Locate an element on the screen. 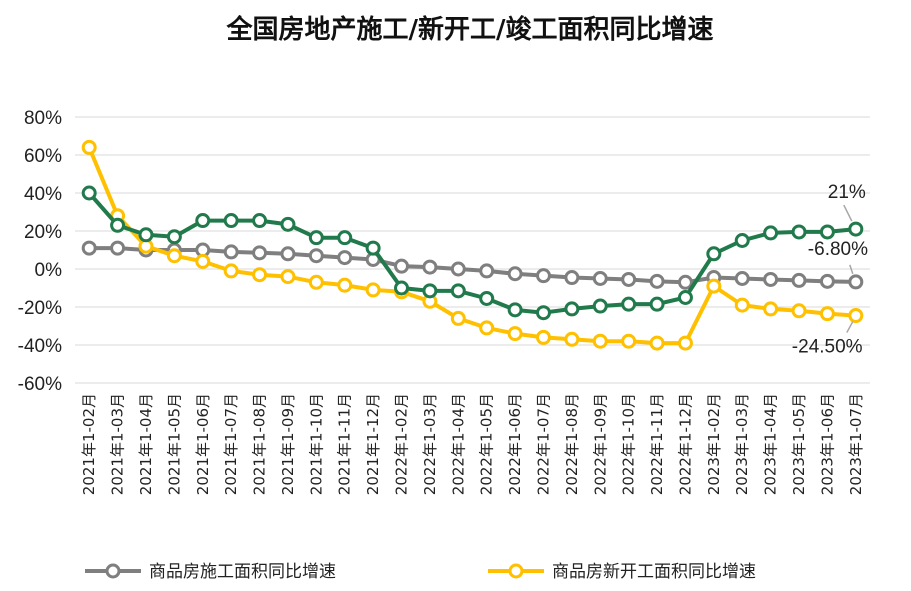 The height and width of the screenshot is (591, 911). x-tick-label: 2022年1-10月 is located at coordinates (629, 444).